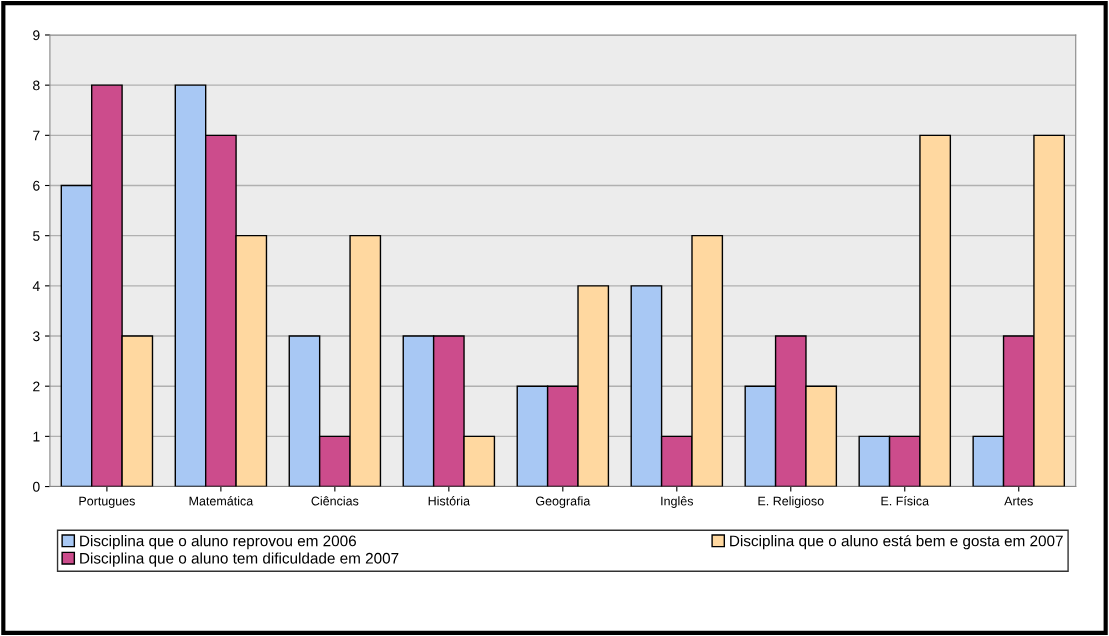 Image resolution: width=1109 pixels, height=636 pixels. What do you see at coordinates (677, 502) in the screenshot?
I see `x-tick-label: Inglês` at bounding box center [677, 502].